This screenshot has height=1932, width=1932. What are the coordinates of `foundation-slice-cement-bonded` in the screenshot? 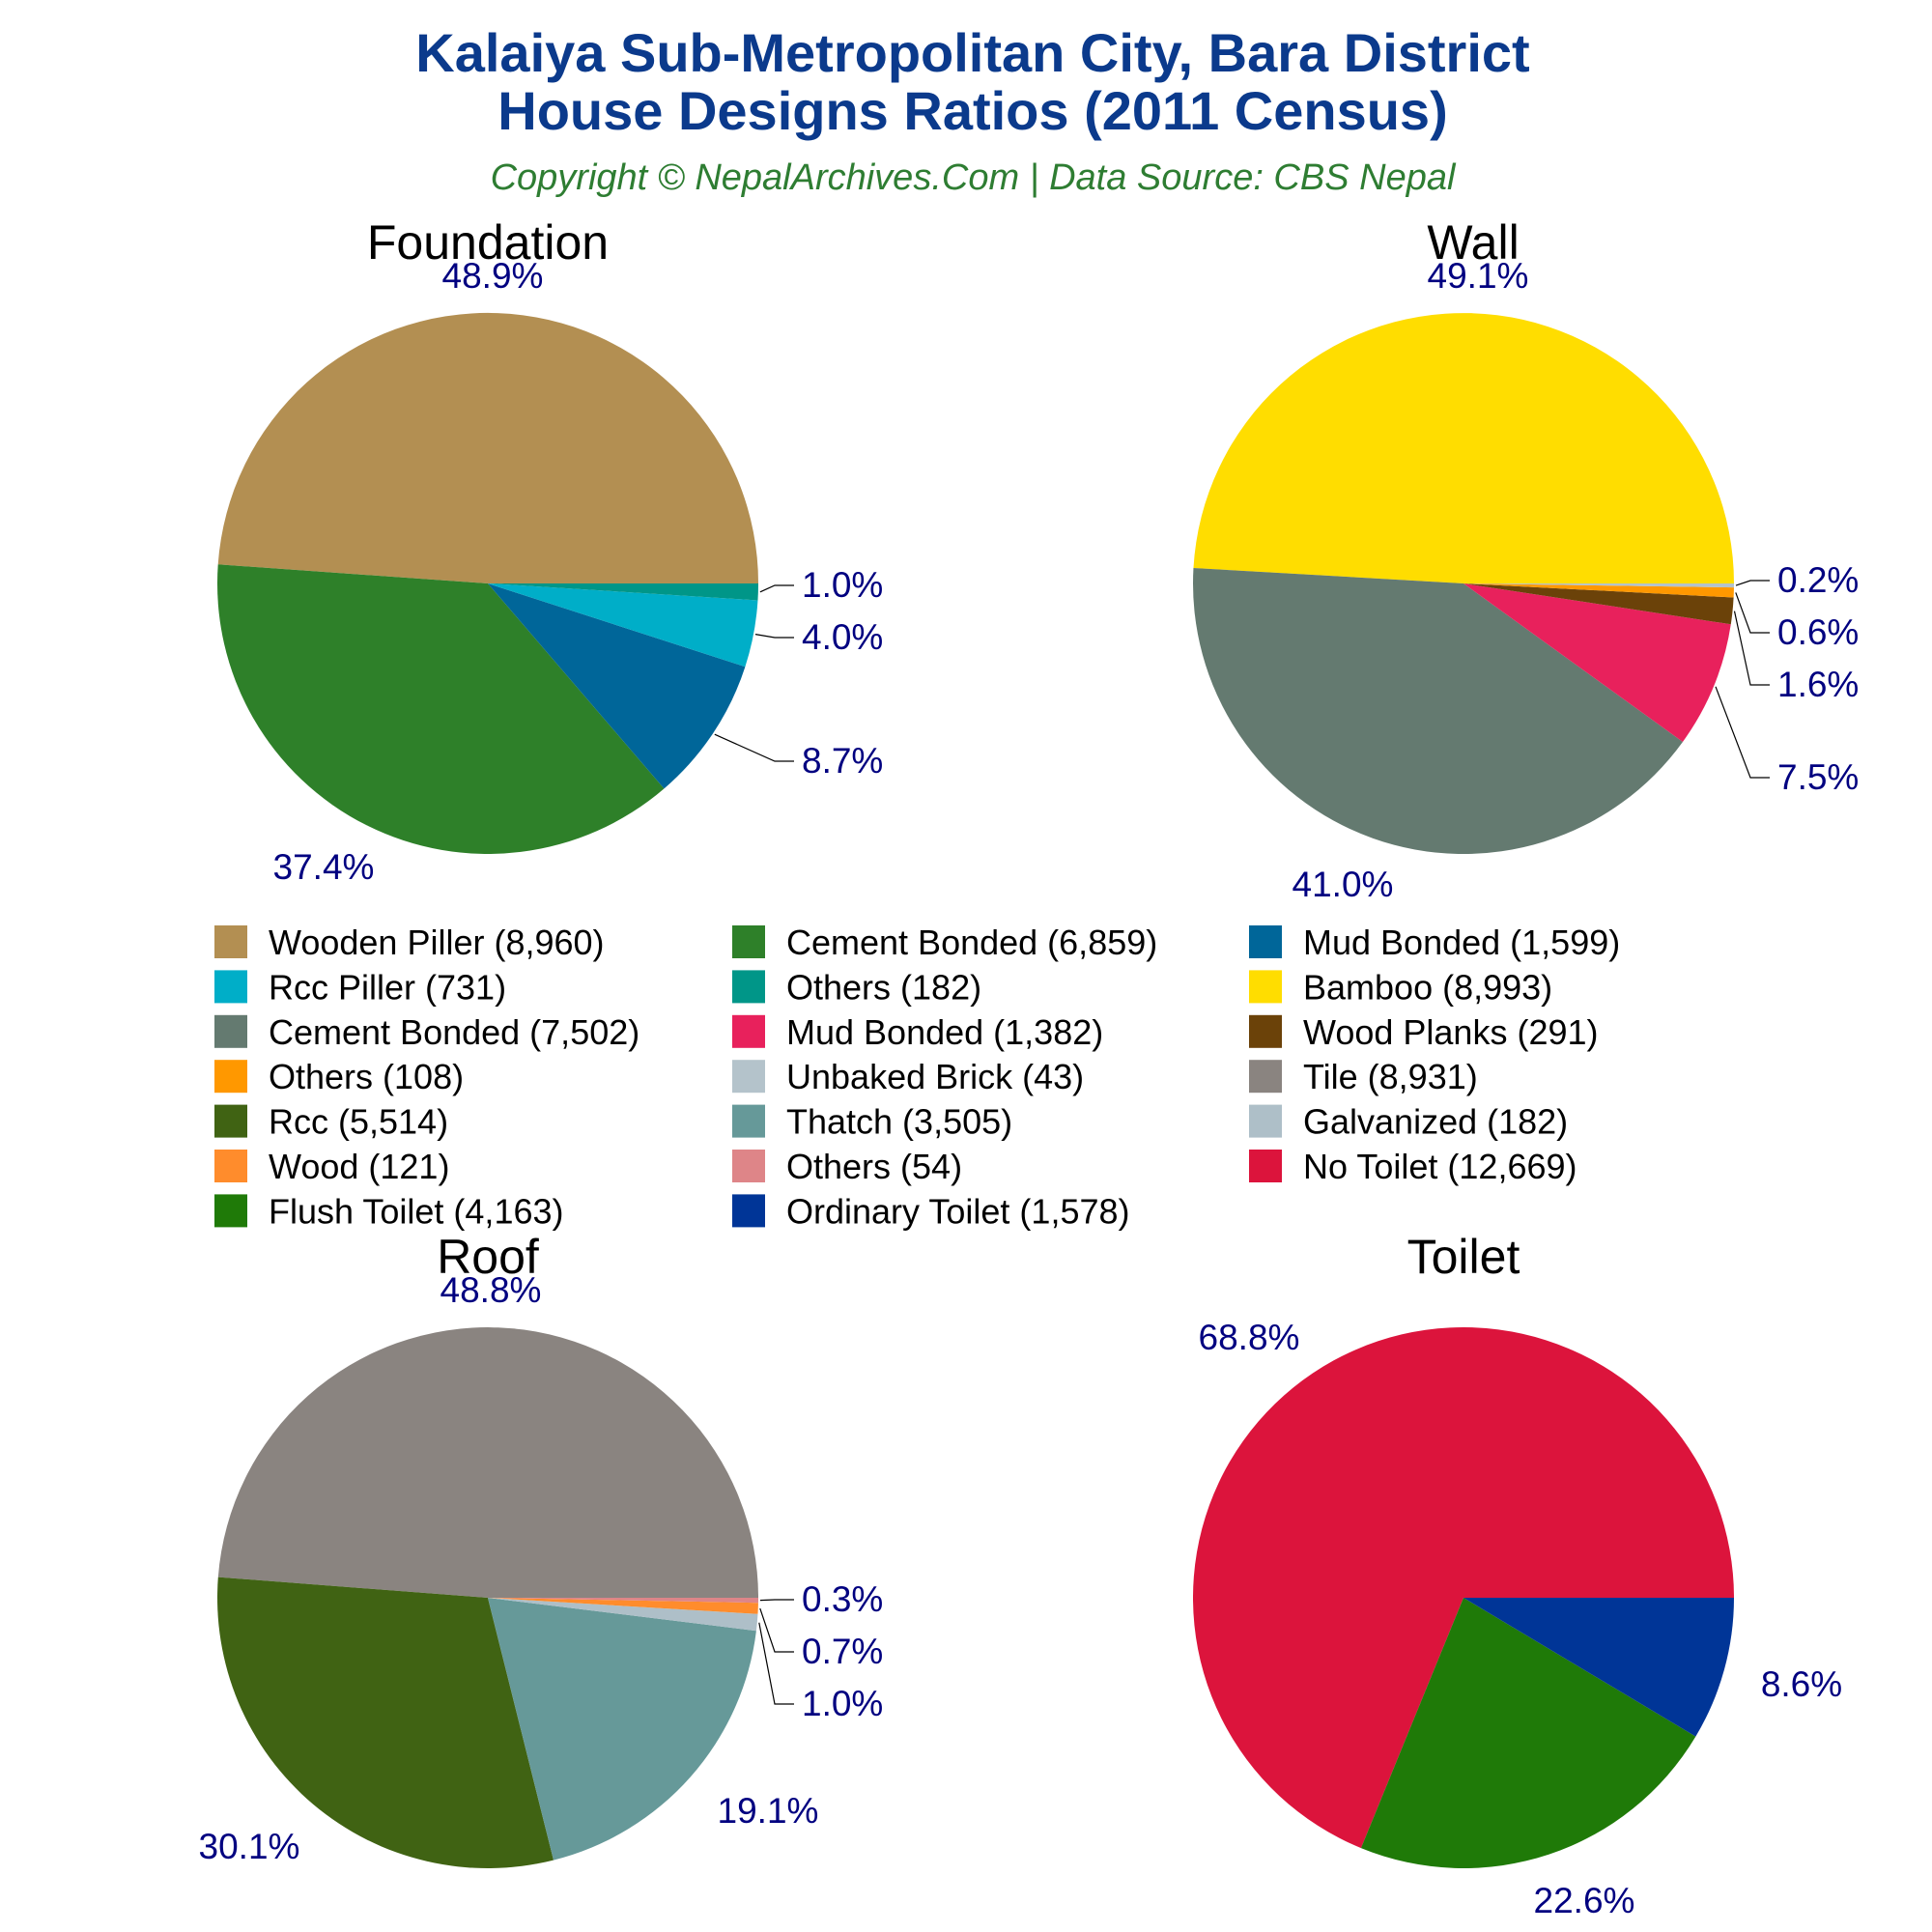 It's located at (440, 709).